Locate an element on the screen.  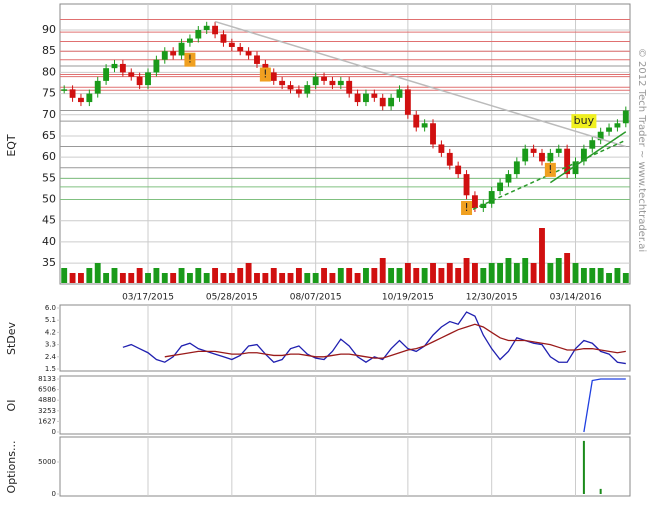
annotation: buy is located at coordinates (584, 120).